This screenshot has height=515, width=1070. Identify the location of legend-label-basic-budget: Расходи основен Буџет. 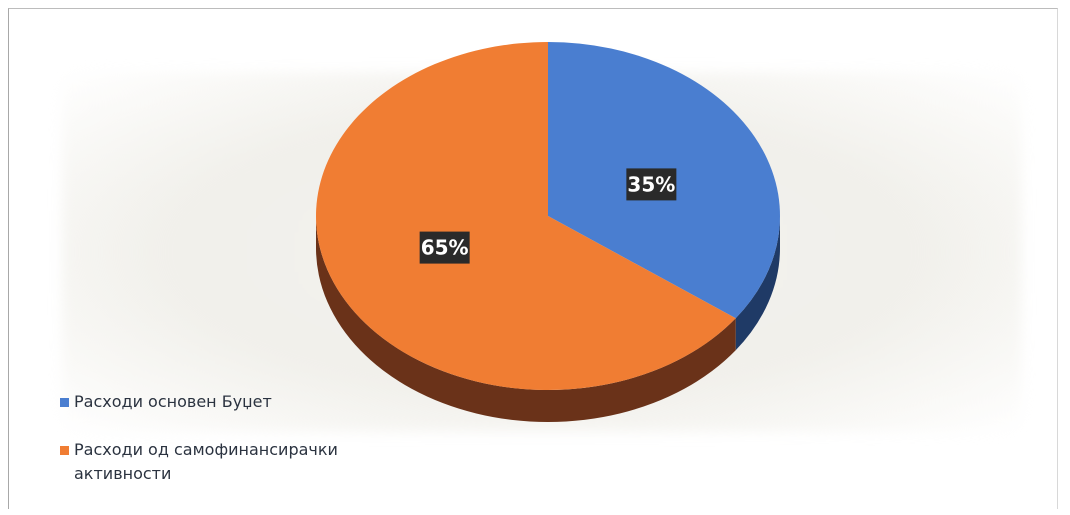
(173, 401).